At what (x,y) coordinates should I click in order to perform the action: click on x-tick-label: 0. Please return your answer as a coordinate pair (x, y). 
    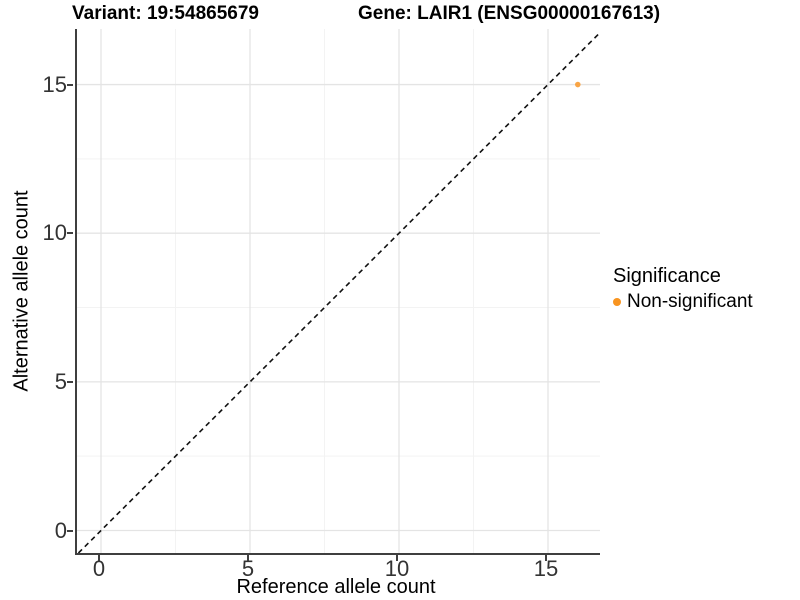
    Looking at the image, I should click on (99, 568).